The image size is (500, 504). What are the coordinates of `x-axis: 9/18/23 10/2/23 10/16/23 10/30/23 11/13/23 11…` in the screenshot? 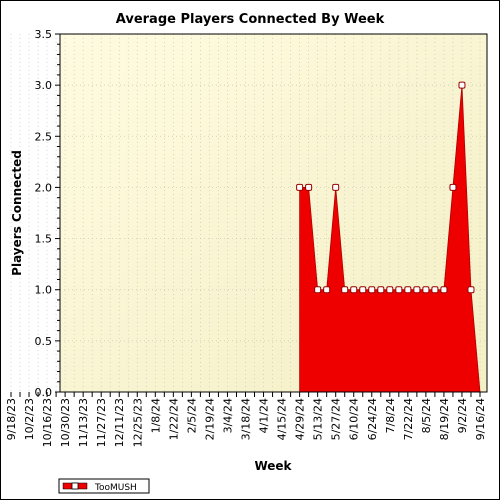 It's located at (246, 419).